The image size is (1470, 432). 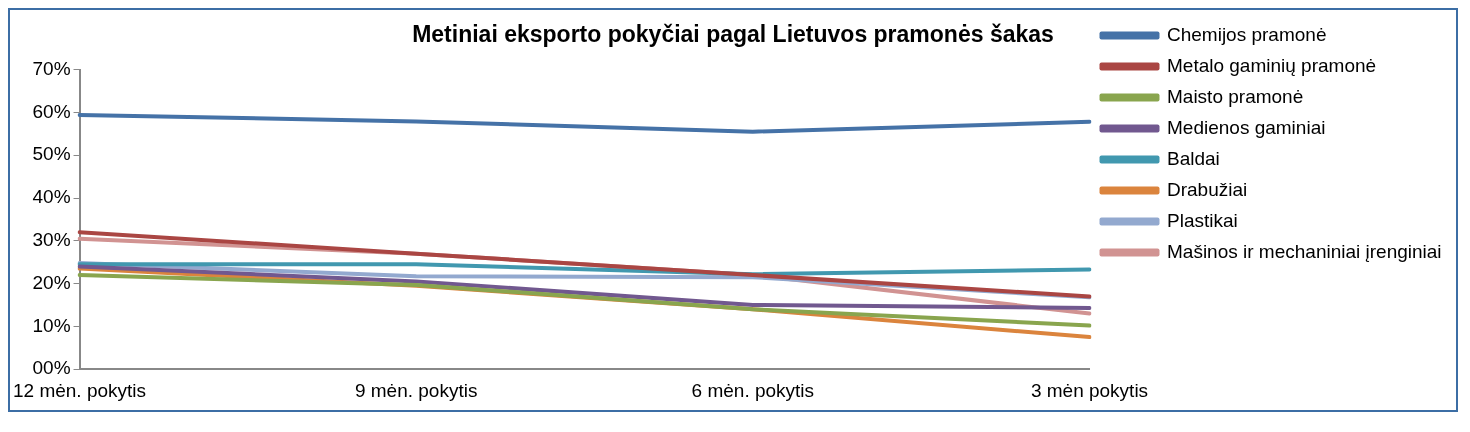 What do you see at coordinates (1202, 220) in the screenshot?
I see `legend-label: Plastikai` at bounding box center [1202, 220].